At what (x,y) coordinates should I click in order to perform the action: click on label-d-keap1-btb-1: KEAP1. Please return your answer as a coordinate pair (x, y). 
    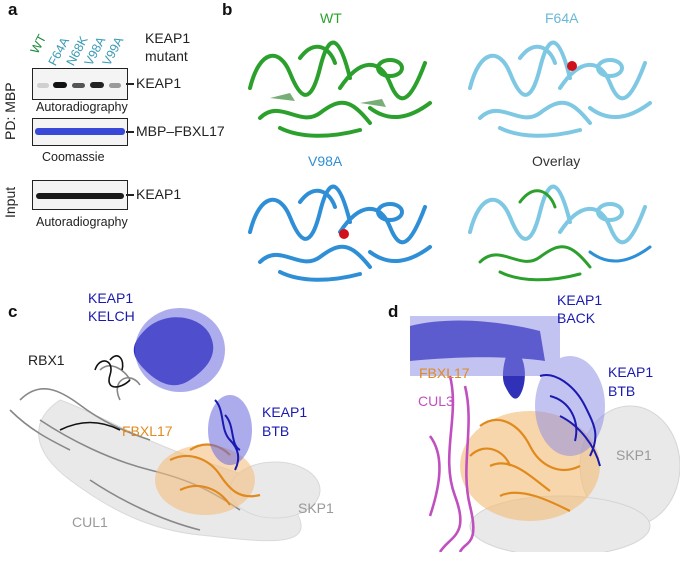
    Looking at the image, I should click on (631, 372).